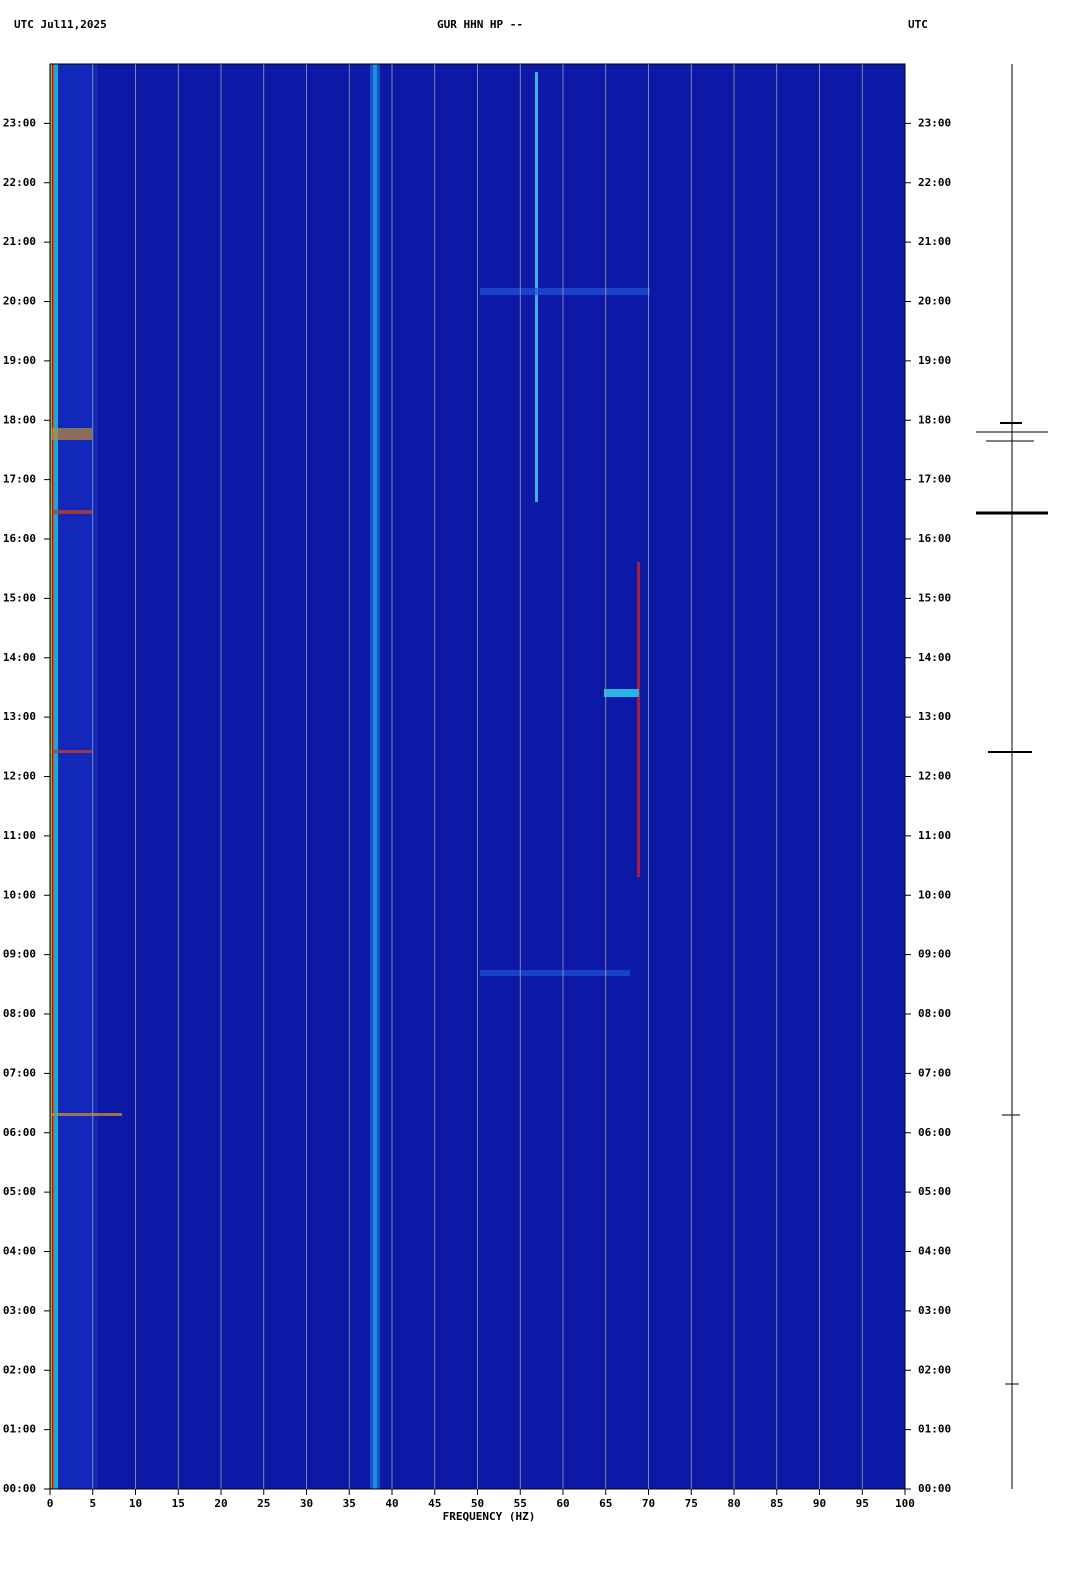 This screenshot has width=1066, height=1584. I want to click on x-tick-label: 70, so click(648, 1503).